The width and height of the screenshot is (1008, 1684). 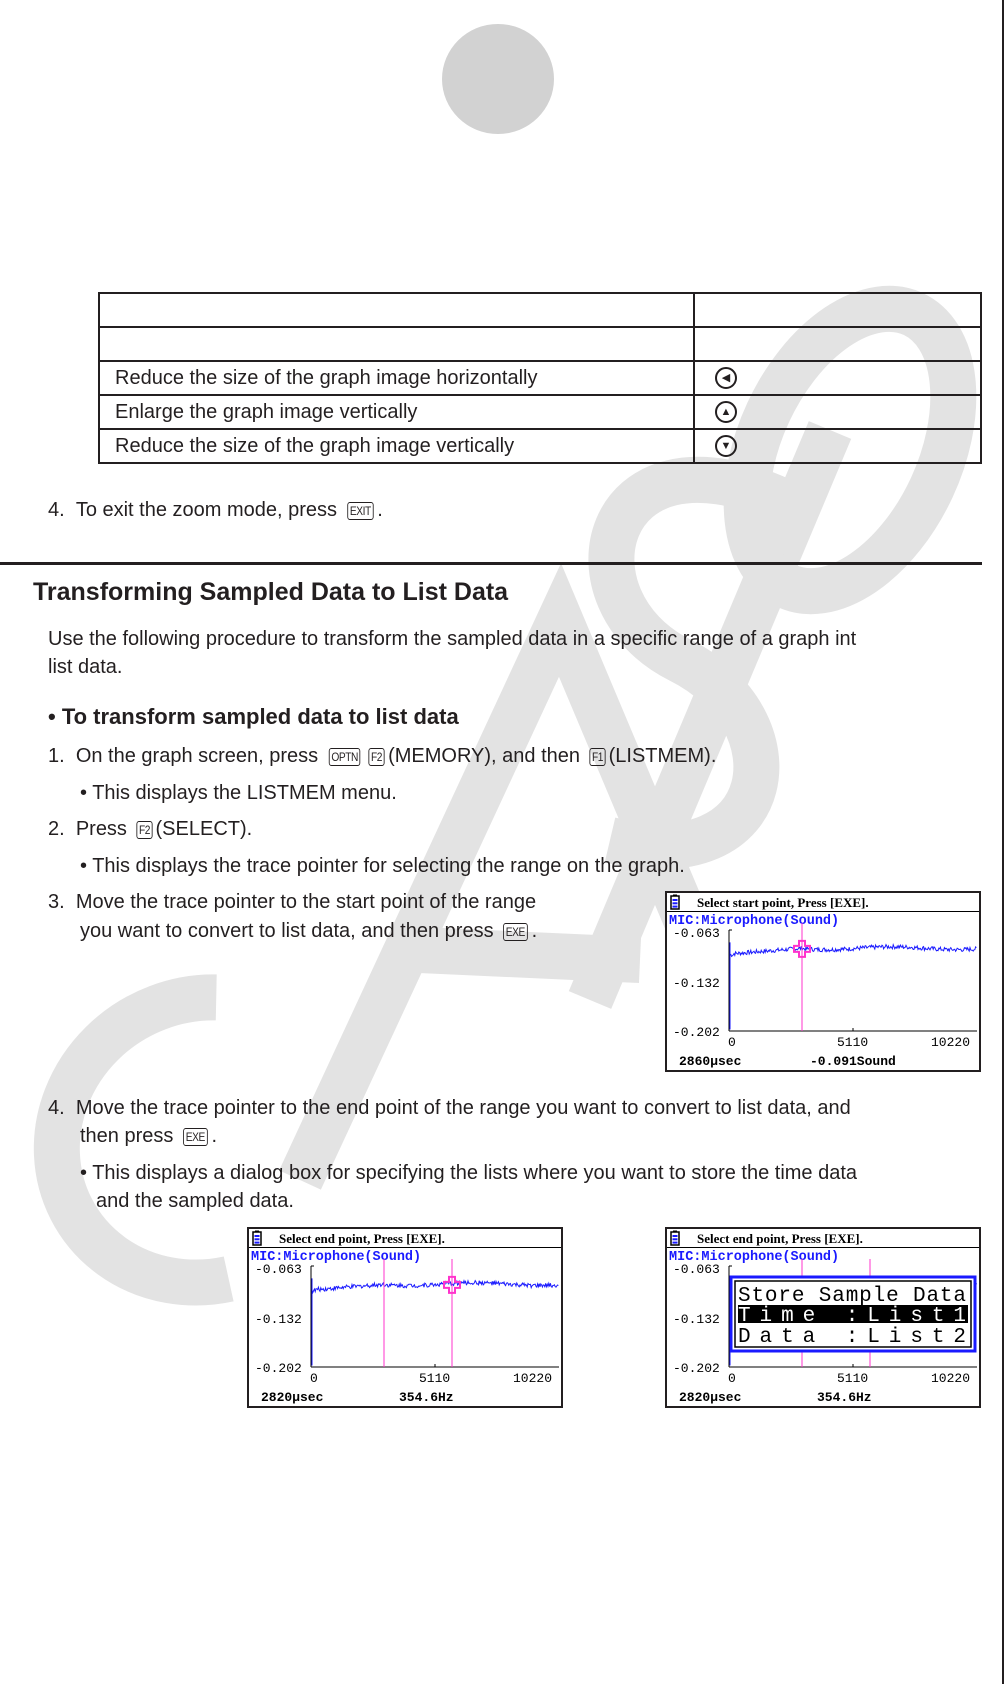 What do you see at coordinates (127, 1136) in the screenshot?
I see `step-text: then press` at bounding box center [127, 1136].